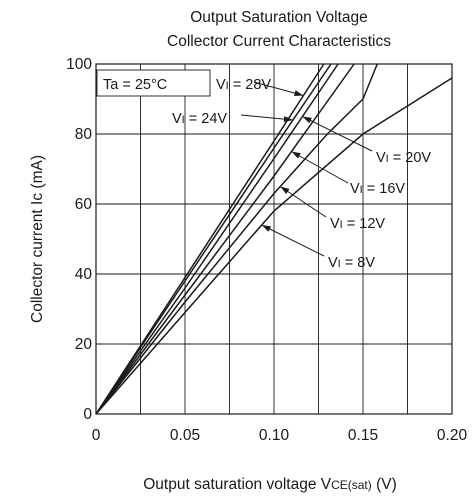 This screenshot has width=472, height=500. I want to click on annotation-label-vi-8v: VI = 8V, so click(351, 263).